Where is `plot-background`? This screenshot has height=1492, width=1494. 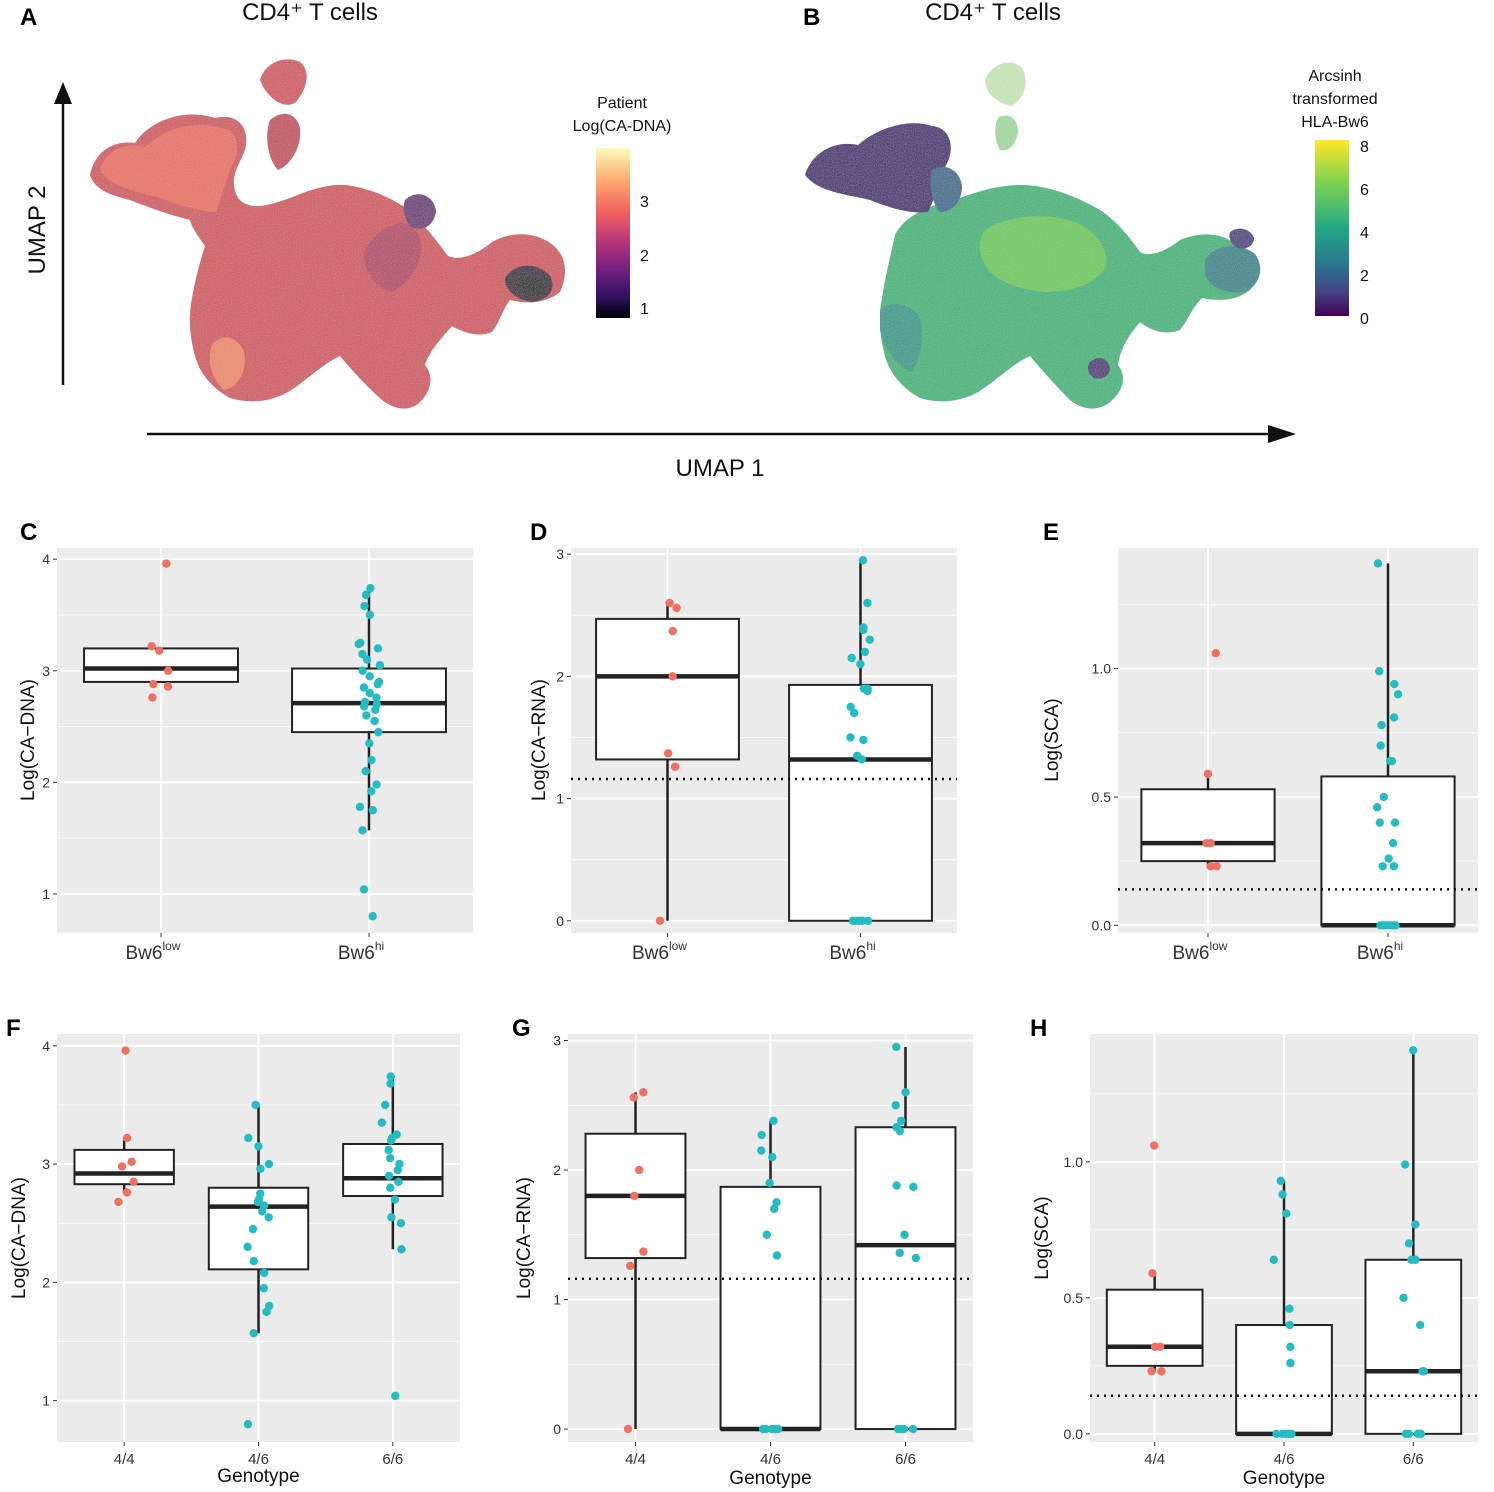 plot-background is located at coordinates (265, 740).